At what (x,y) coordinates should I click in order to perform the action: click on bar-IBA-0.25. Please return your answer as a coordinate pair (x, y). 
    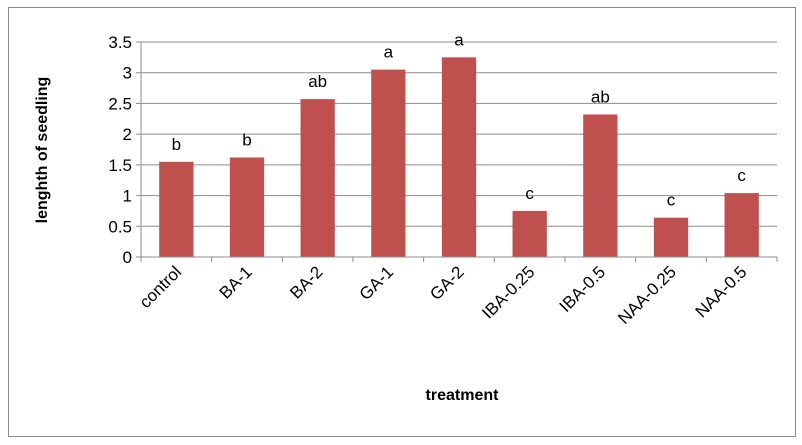
    Looking at the image, I should click on (529, 233).